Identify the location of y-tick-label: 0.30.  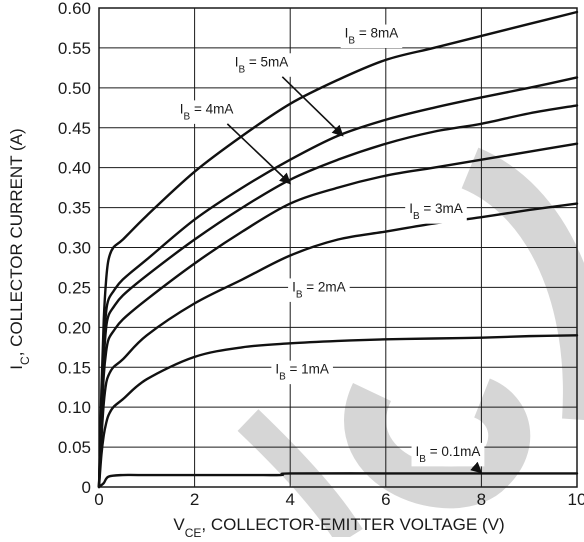
(74, 248).